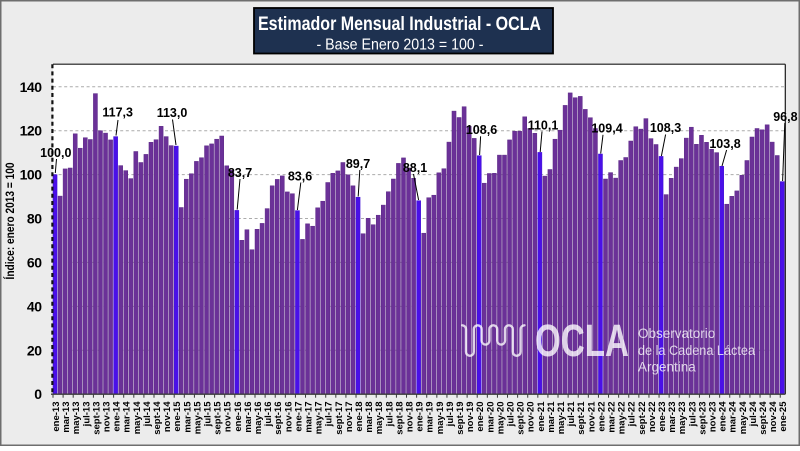 This screenshot has width=800, height=451. Describe the element at coordinates (470, 417) in the screenshot. I see `svg-text: nov-19` at that location.